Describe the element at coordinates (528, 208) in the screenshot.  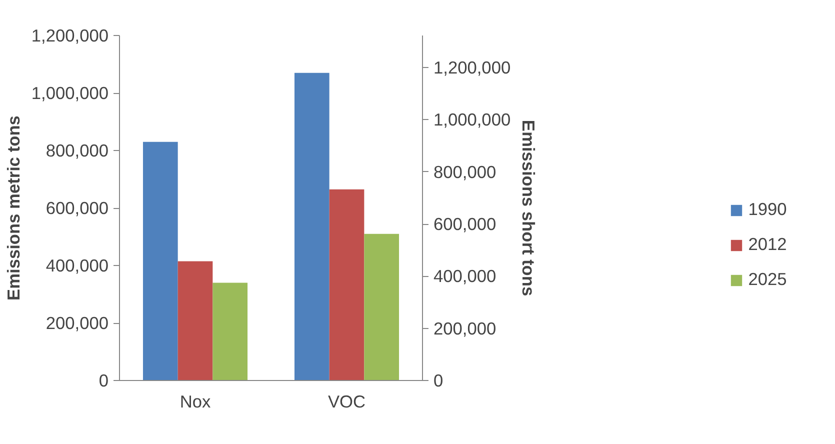
I see `y2-axis-title: Emissions short tons` at that location.